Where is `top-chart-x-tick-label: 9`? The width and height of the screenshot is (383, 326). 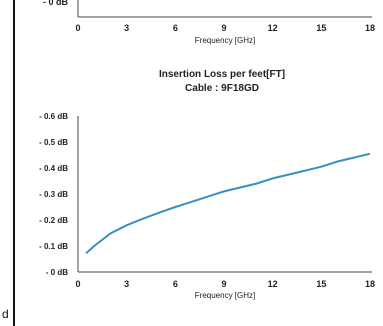
top-chart-x-tick-label: 9 is located at coordinates (223, 28).